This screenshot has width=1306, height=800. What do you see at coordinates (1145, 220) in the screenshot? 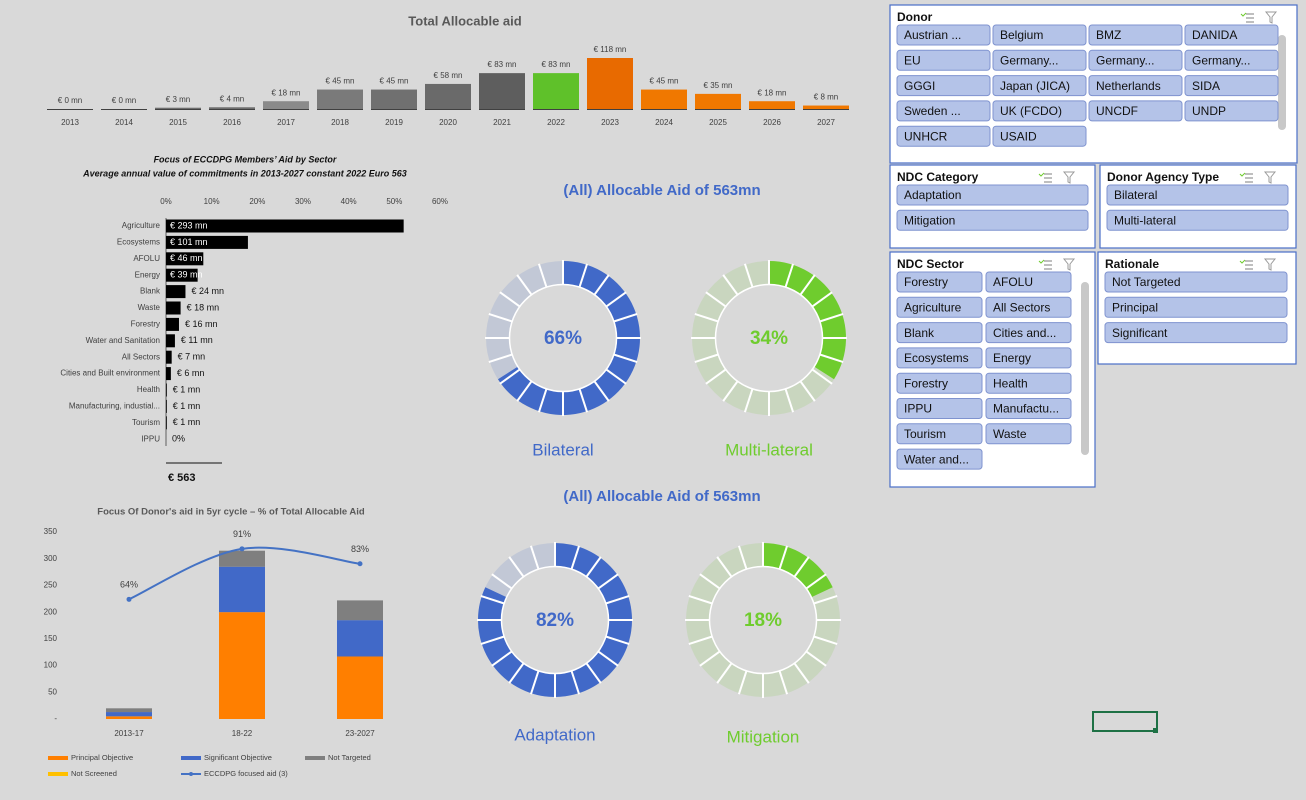
I see `slicer-item-label: Multi-lateral` at bounding box center [1145, 220].